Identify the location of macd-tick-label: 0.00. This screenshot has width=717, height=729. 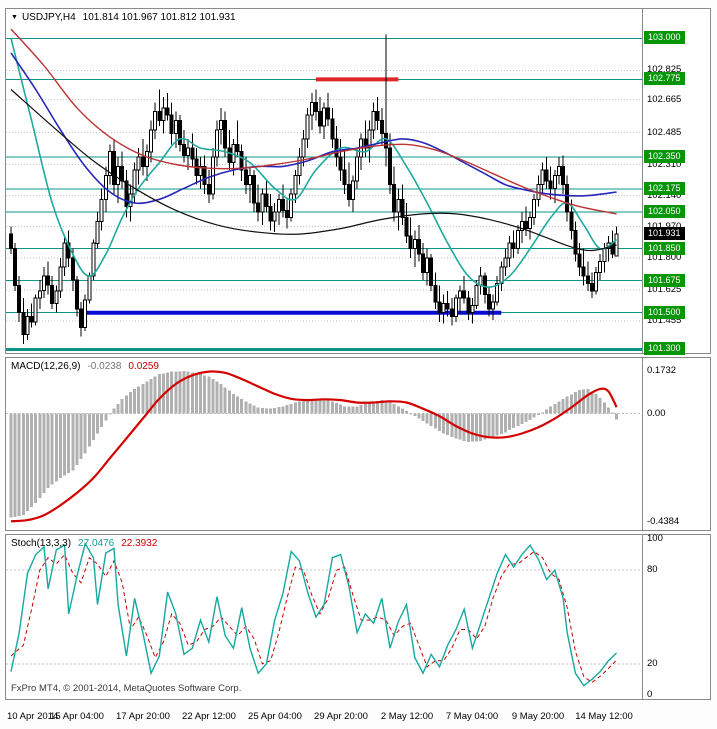
(656, 413).